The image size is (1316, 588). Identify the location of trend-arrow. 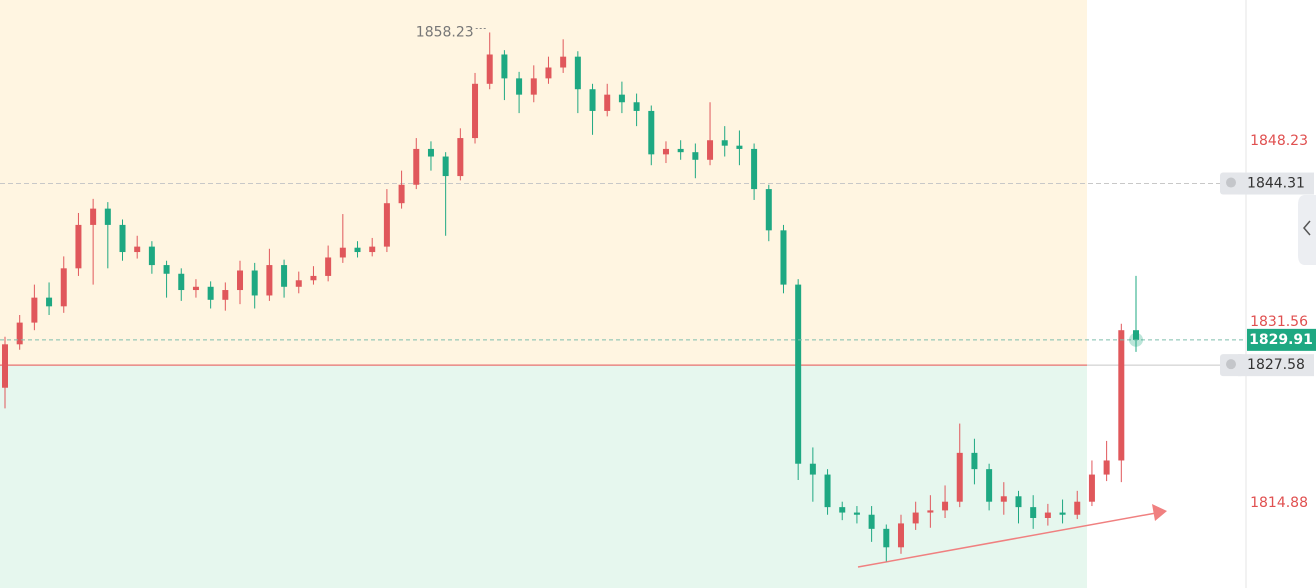
(1159, 512).